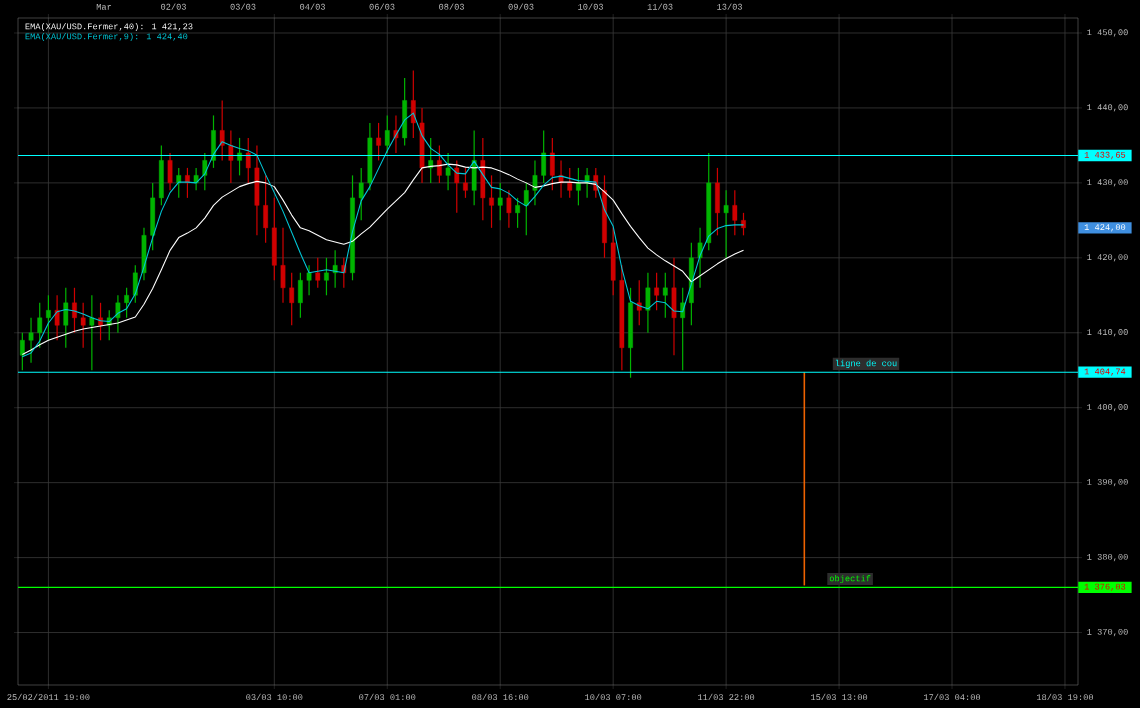 This screenshot has width=1140, height=708. I want to click on text: EMA(XAU/USD.Fermer,9): 1 424,40, so click(106, 37).